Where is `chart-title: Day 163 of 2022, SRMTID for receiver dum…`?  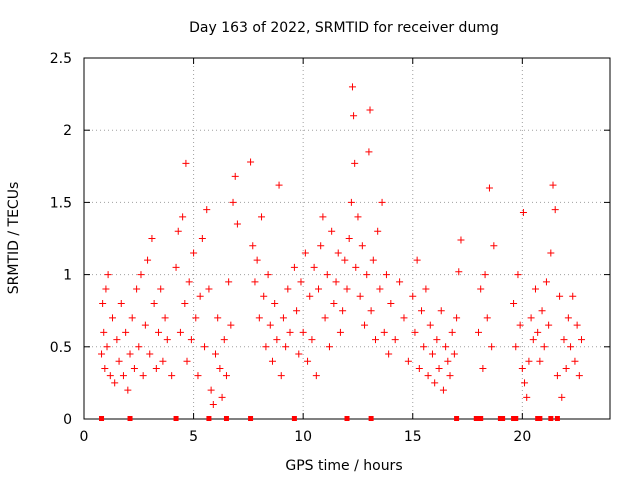 chart-title: Day 163 of 2022, SRMTID for receiver dum… is located at coordinates (344, 28).